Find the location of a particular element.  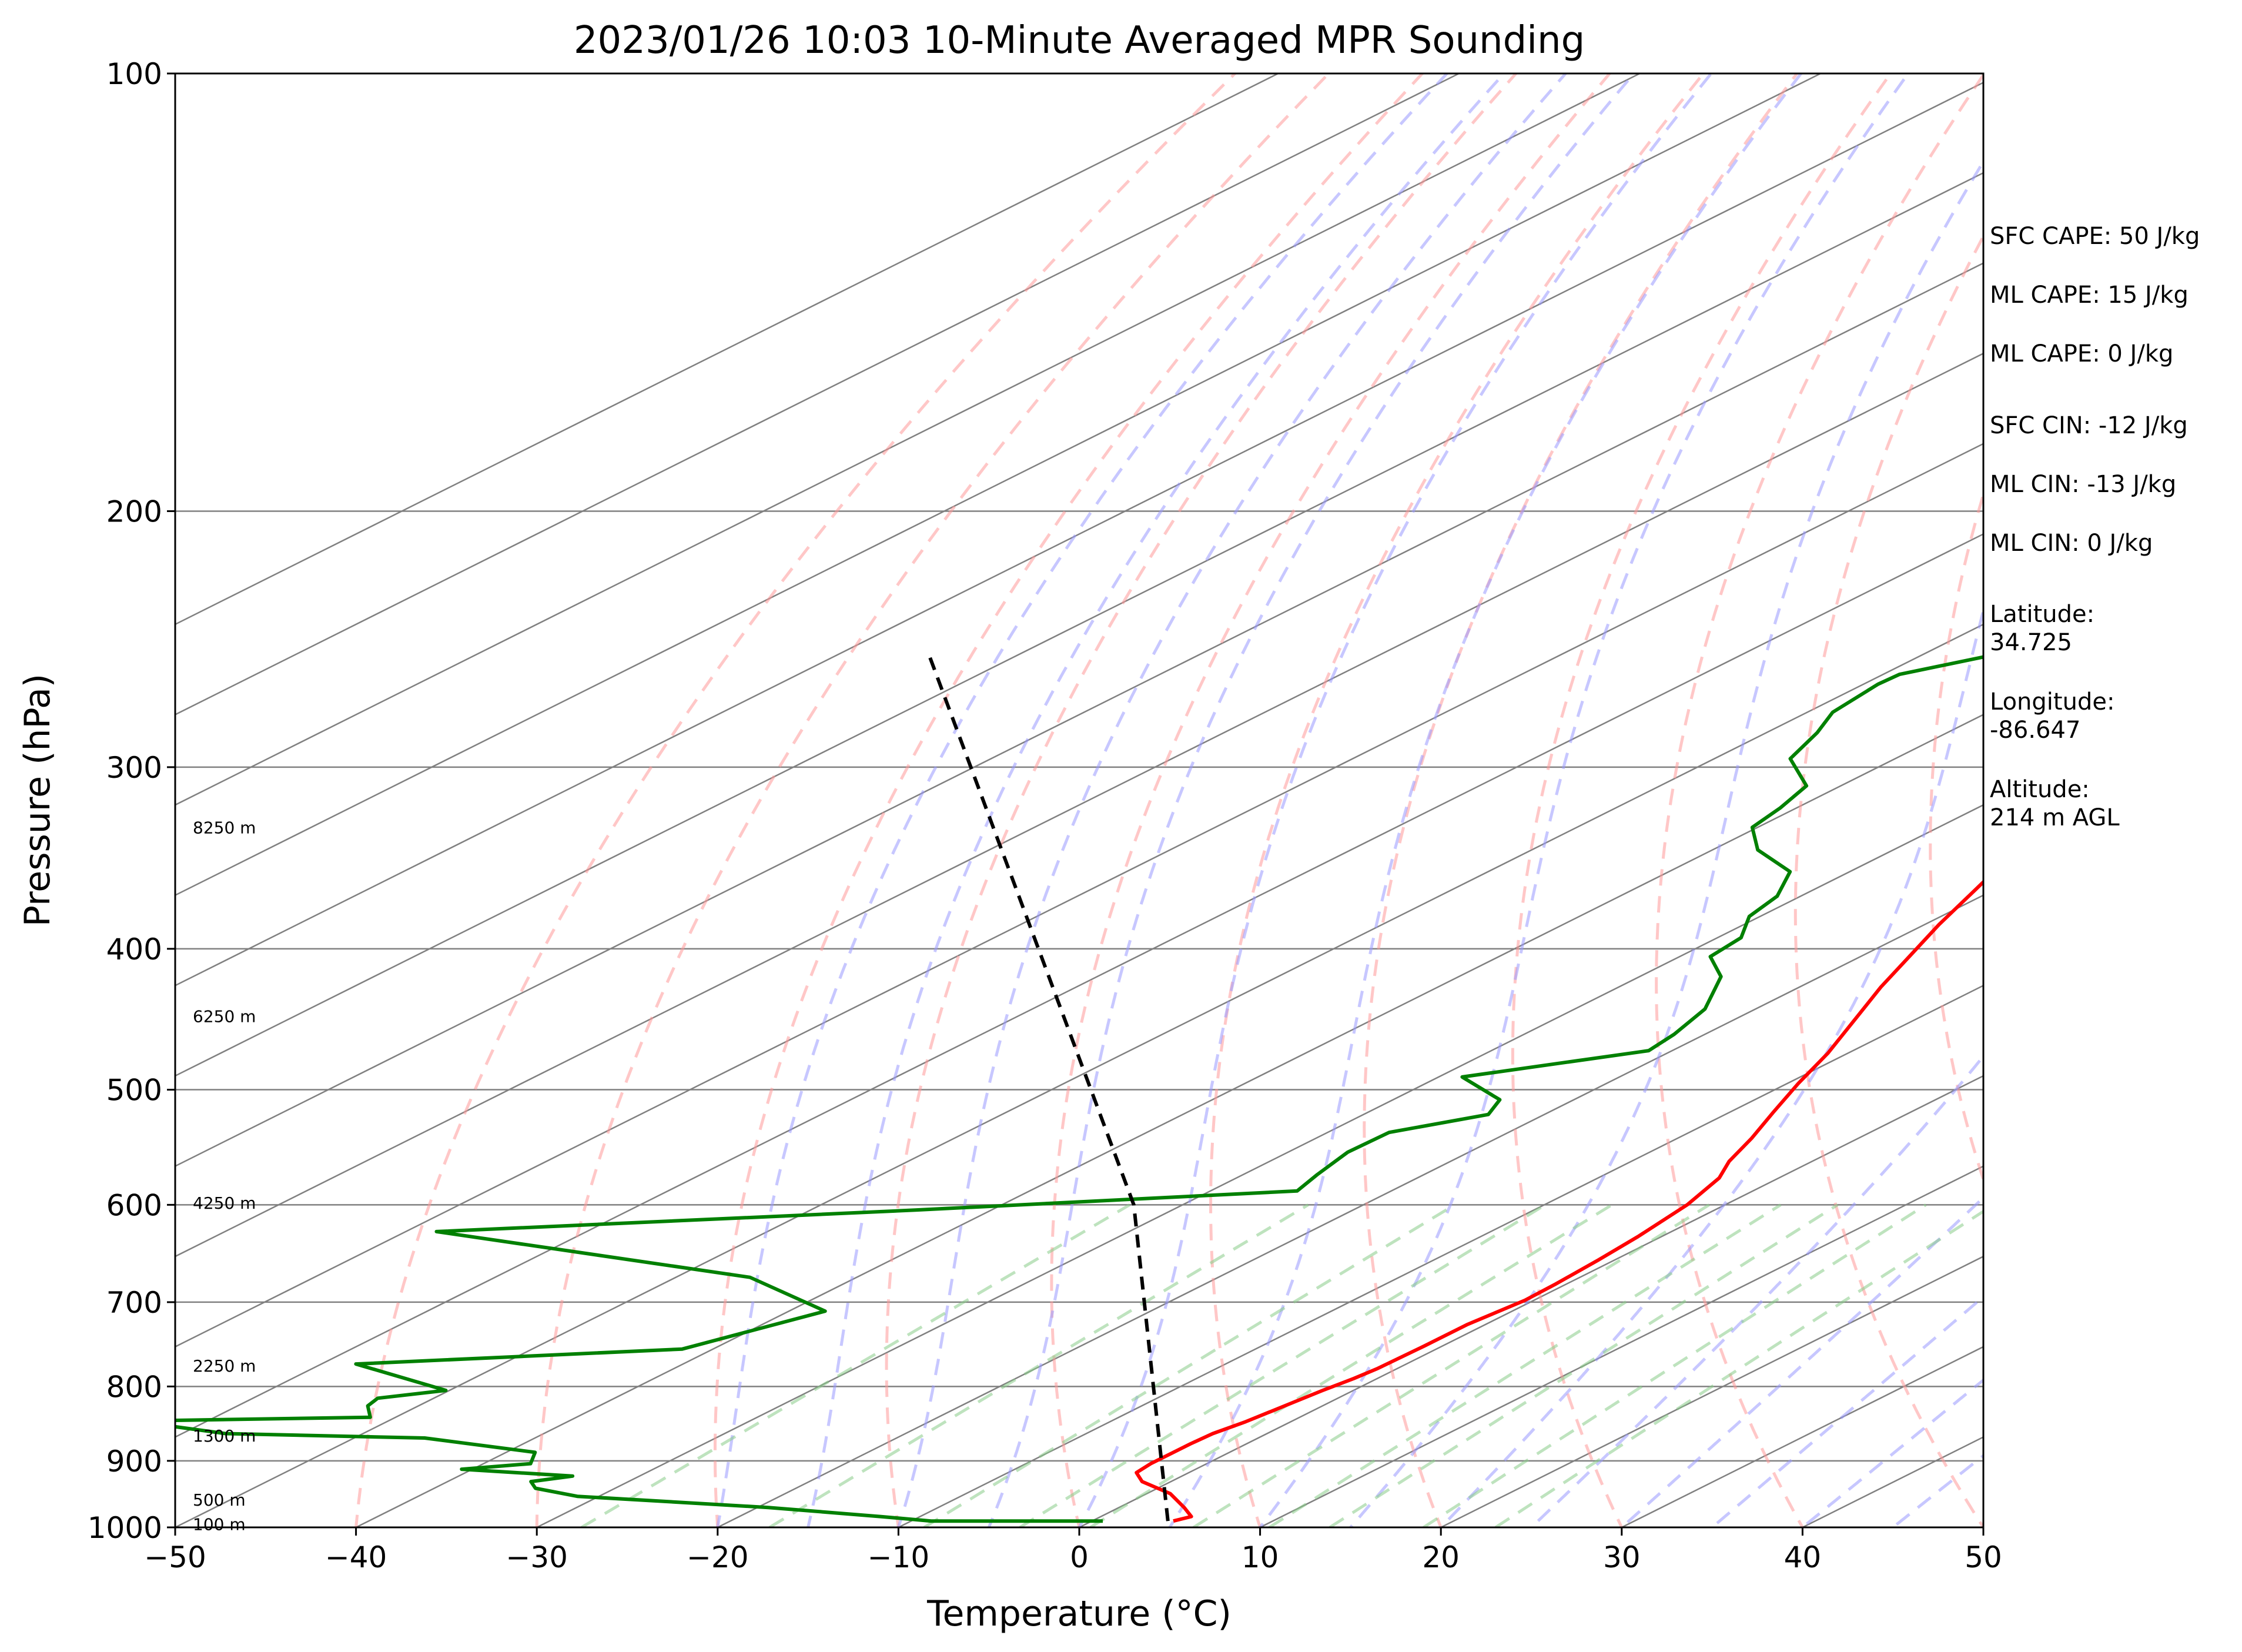

y-axis-ticks: 1000 900 800 700 600 500 400 300 200 100 is located at coordinates (131, 801).